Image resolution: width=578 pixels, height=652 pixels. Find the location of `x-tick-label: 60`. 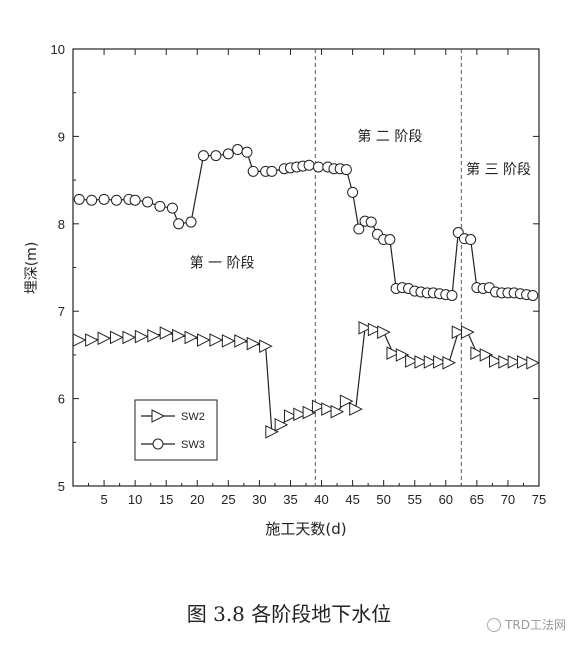

x-tick-label: 60 is located at coordinates (446, 499).